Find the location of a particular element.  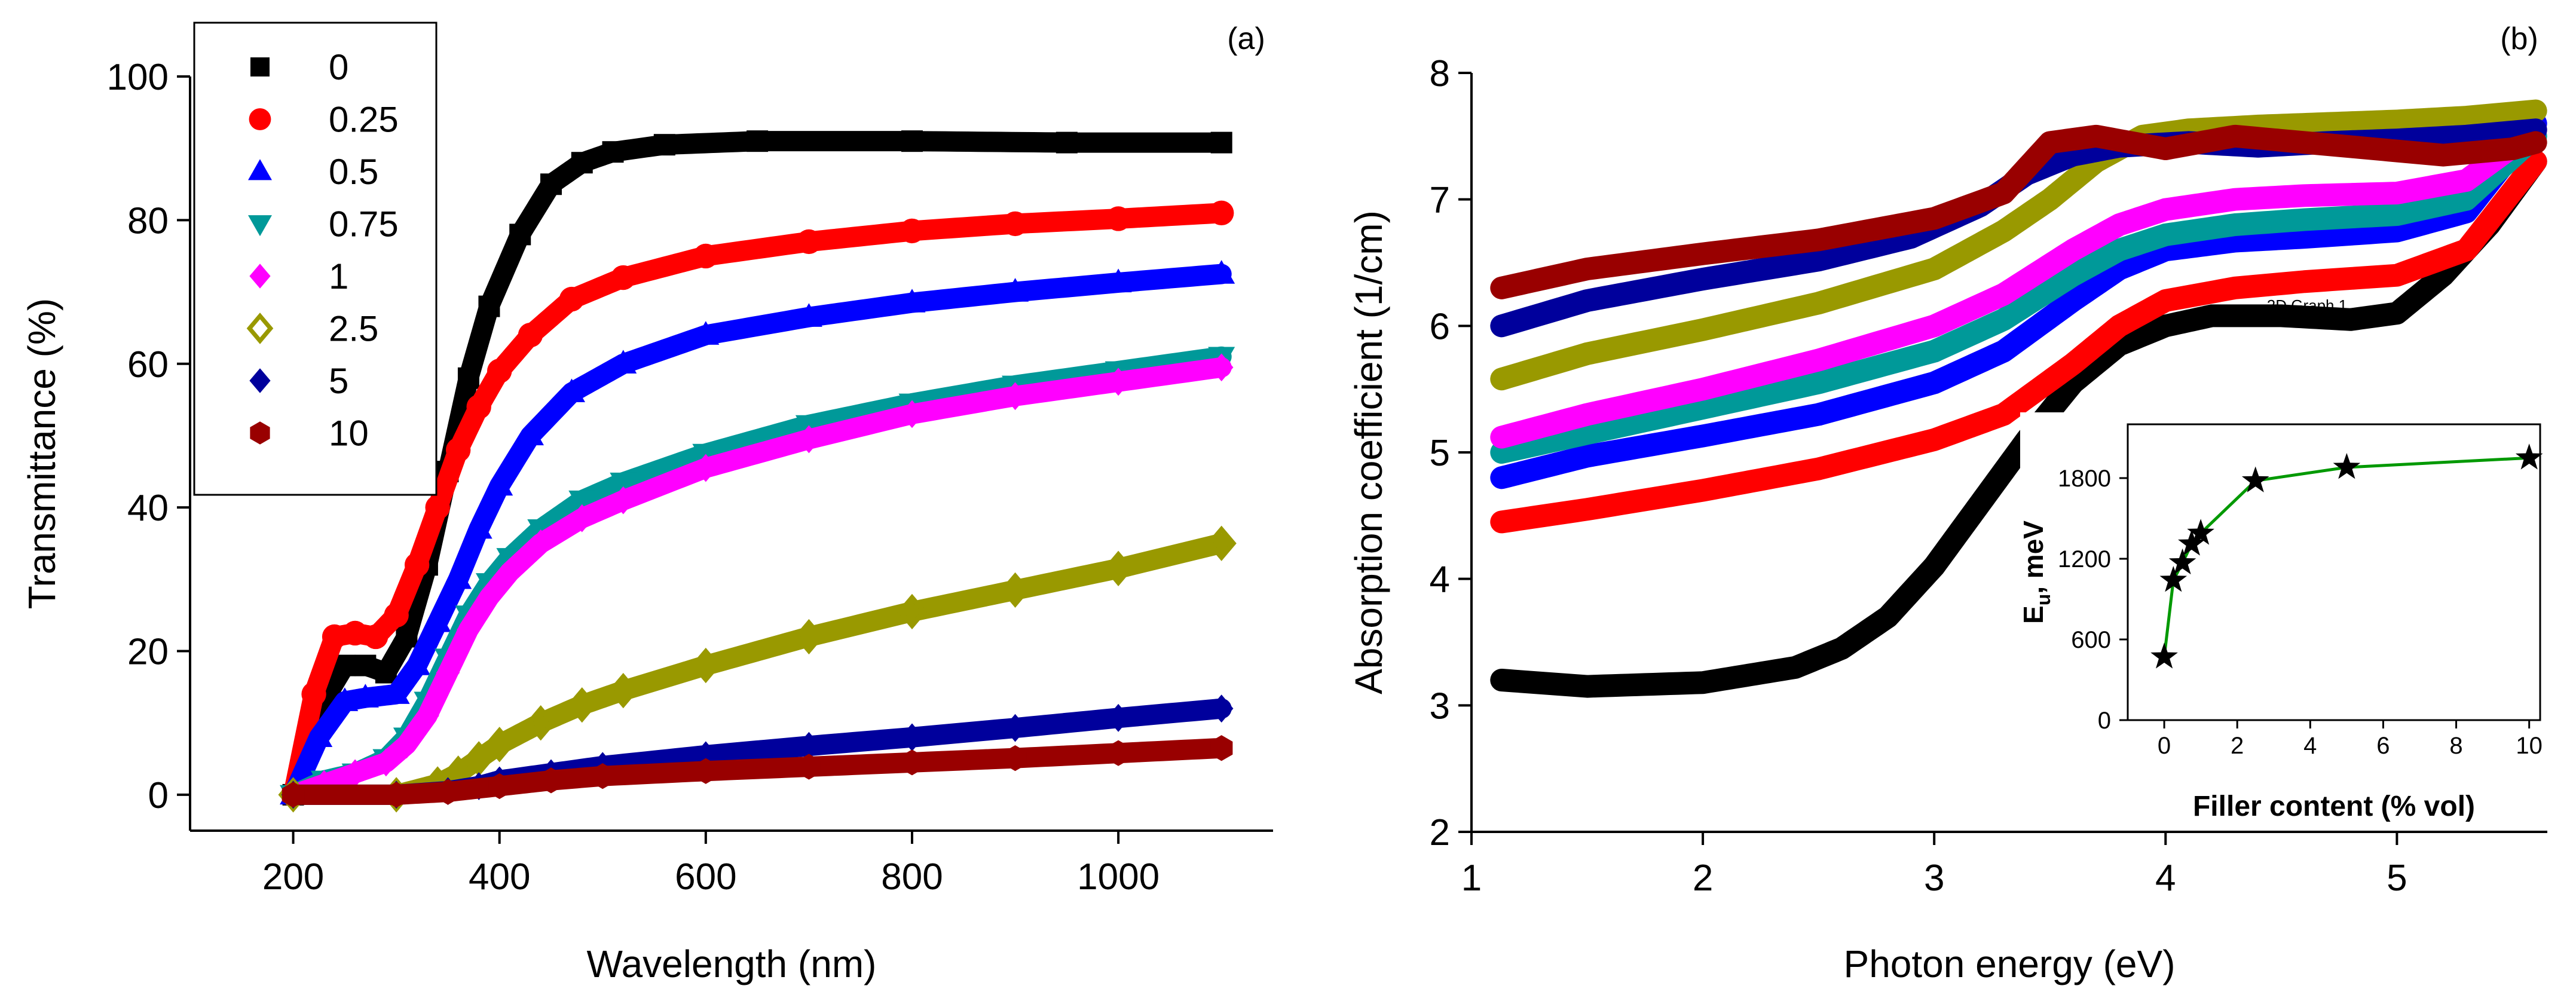

y-tick-label: 60 is located at coordinates (148, 364).